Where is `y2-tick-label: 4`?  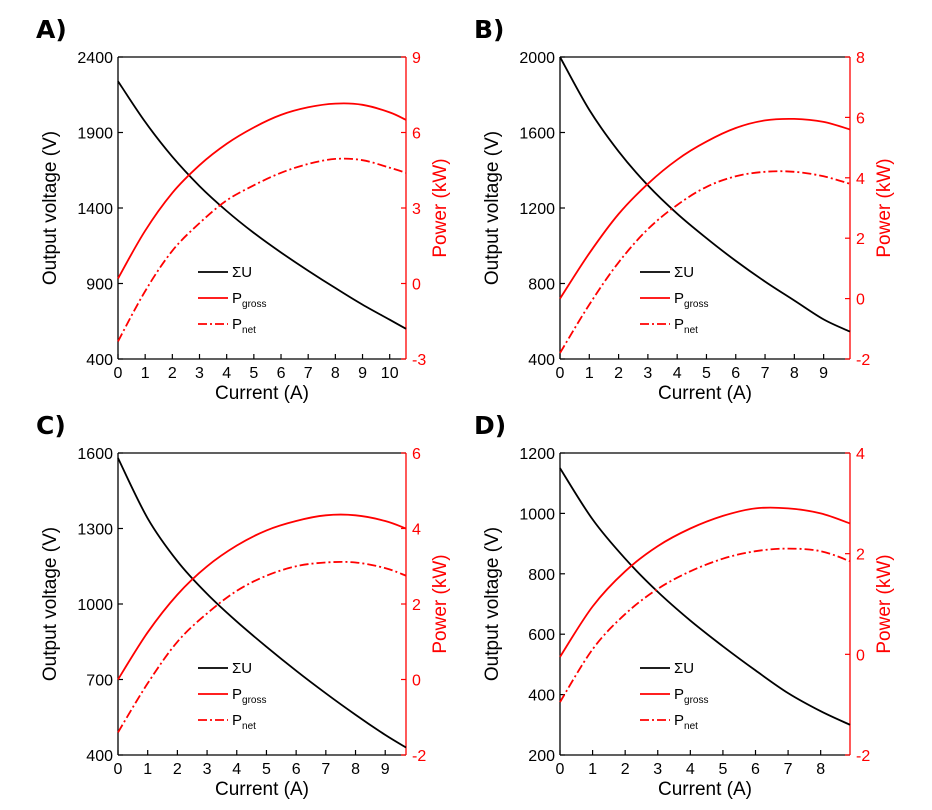 y2-tick-label: 4 is located at coordinates (416, 530).